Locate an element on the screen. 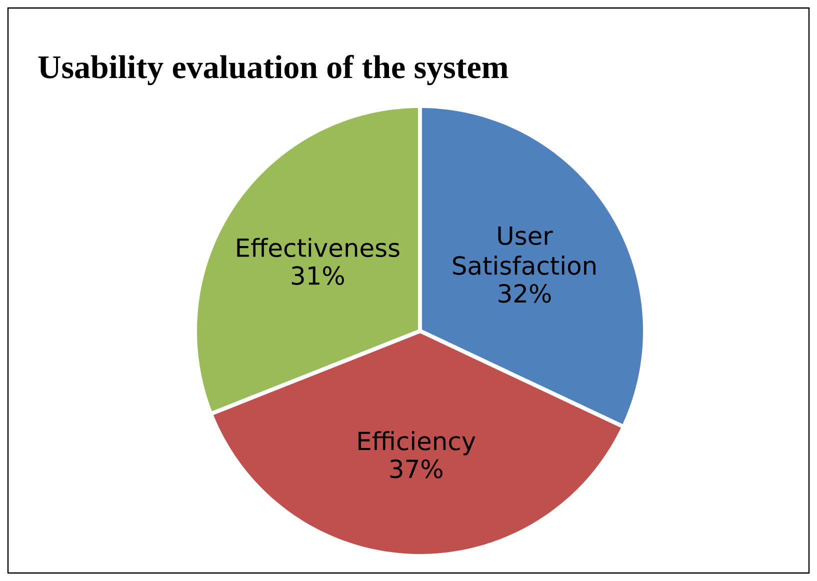 This screenshot has height=581, width=817. slice-label: User Satisfaction is located at coordinates (524, 250).